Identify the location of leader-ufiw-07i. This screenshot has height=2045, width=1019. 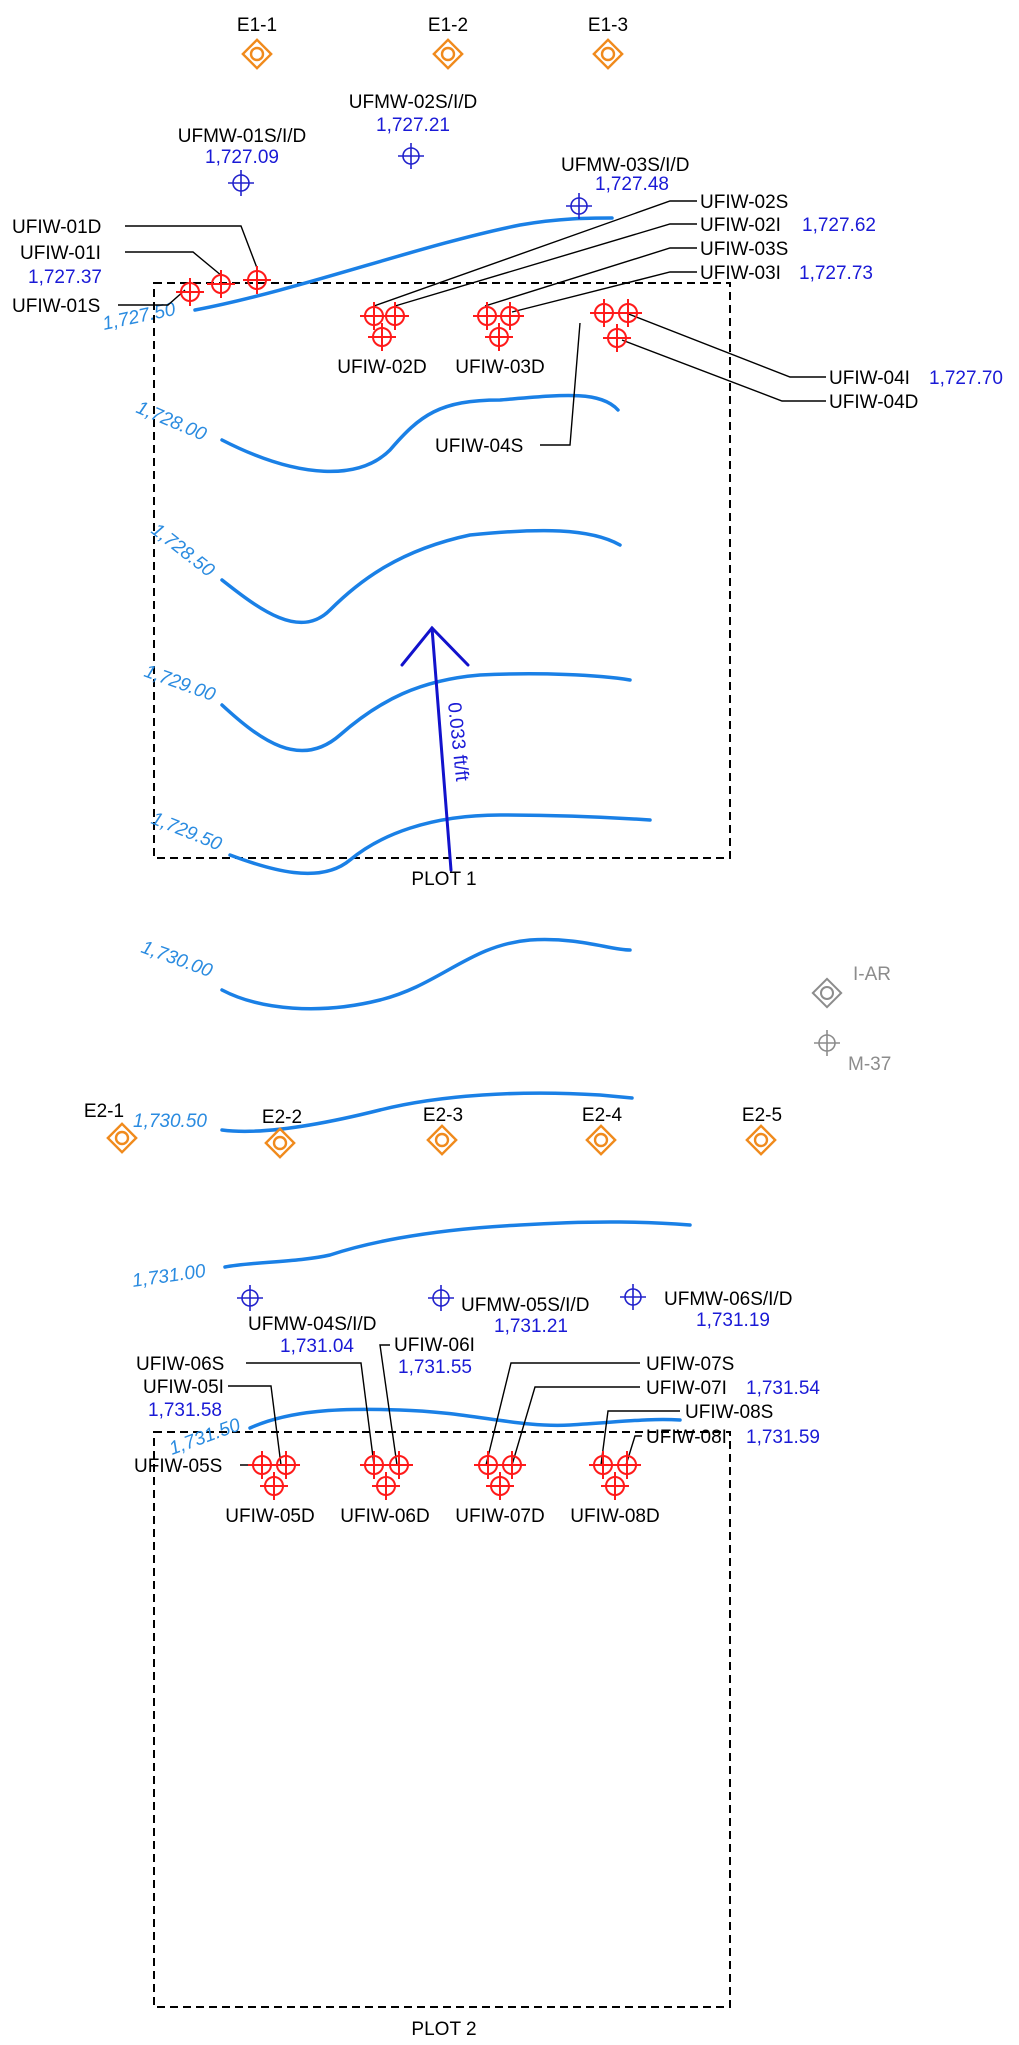
(575, 1426).